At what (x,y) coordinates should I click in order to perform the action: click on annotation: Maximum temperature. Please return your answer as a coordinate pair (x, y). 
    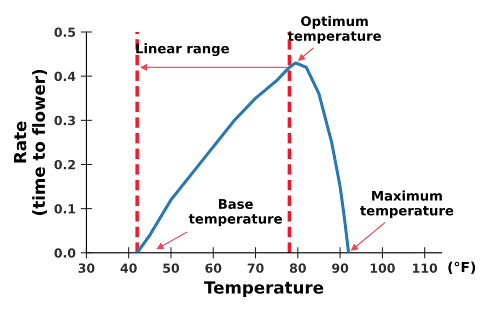
    Looking at the image, I should click on (407, 204).